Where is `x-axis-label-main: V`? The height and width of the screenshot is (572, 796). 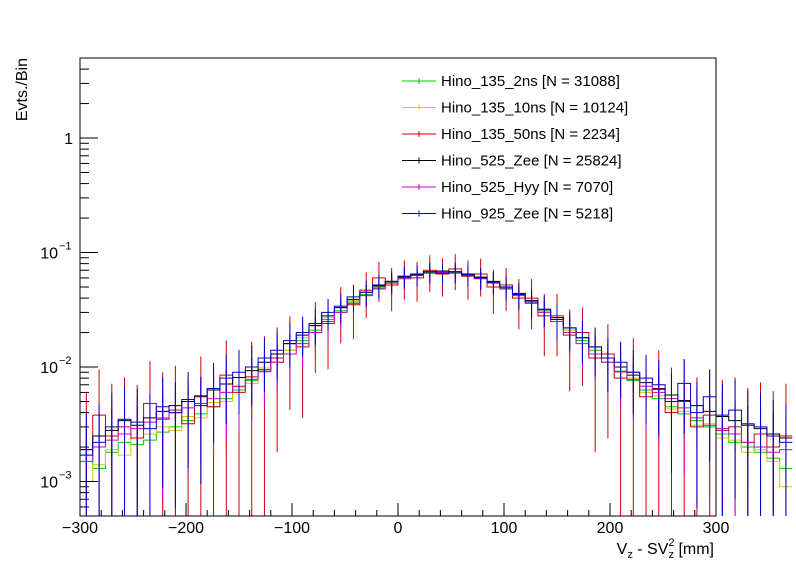
x-axis-label-main: V is located at coordinates (622, 549).